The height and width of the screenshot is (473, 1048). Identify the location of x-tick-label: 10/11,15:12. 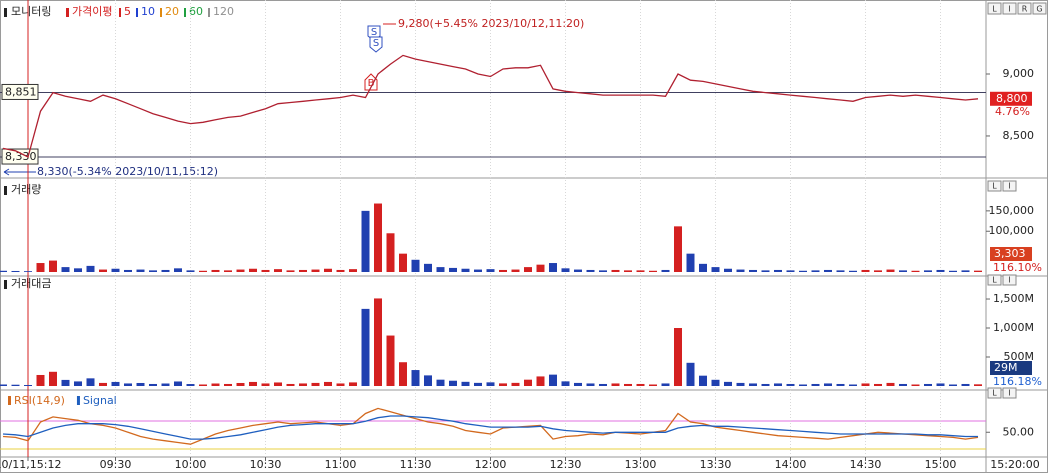
(30, 464).